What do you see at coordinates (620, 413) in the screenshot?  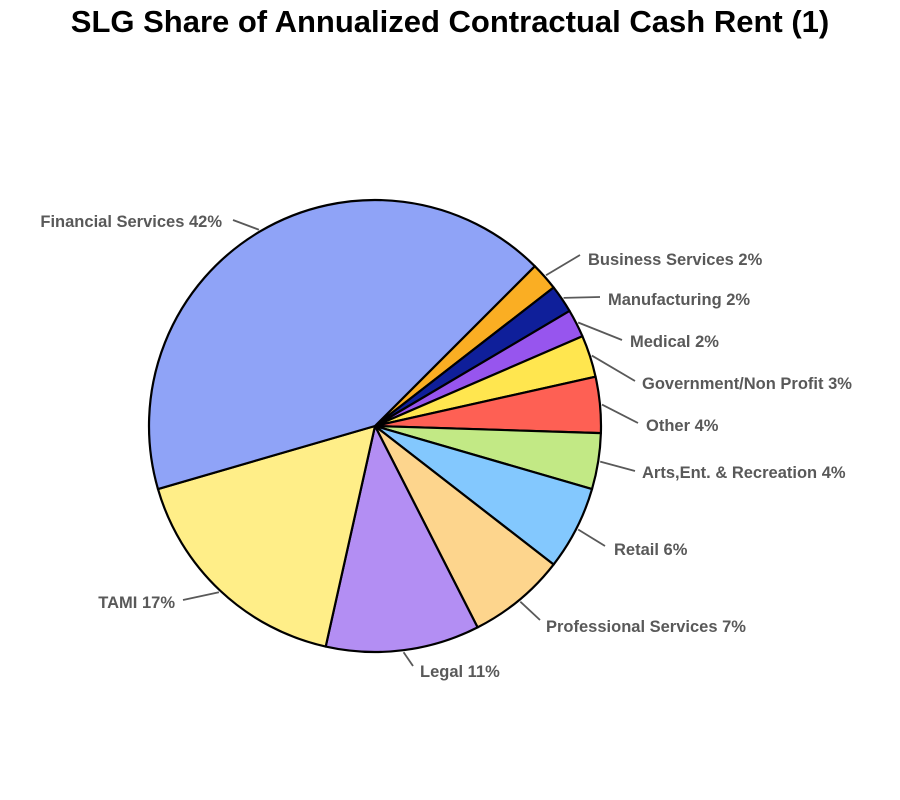 I see `leader-line-other` at bounding box center [620, 413].